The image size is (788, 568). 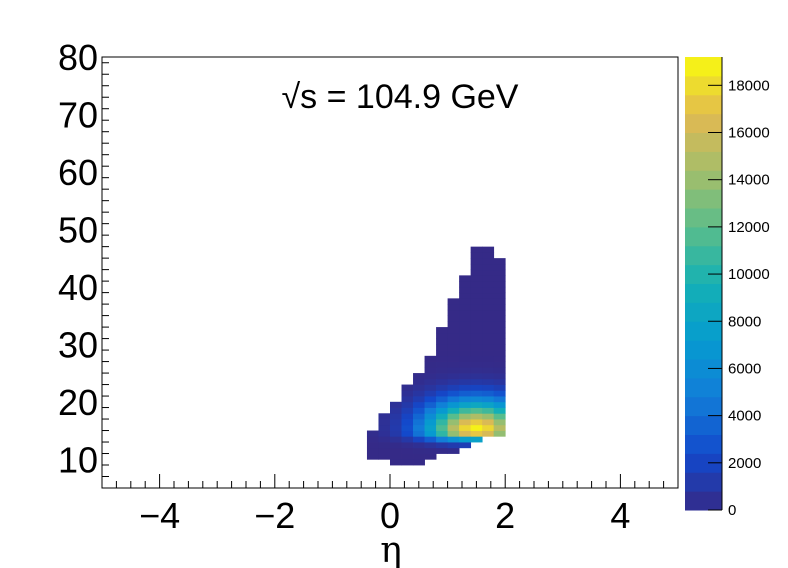 I want to click on y-tick-label: 50, so click(x=78, y=229).